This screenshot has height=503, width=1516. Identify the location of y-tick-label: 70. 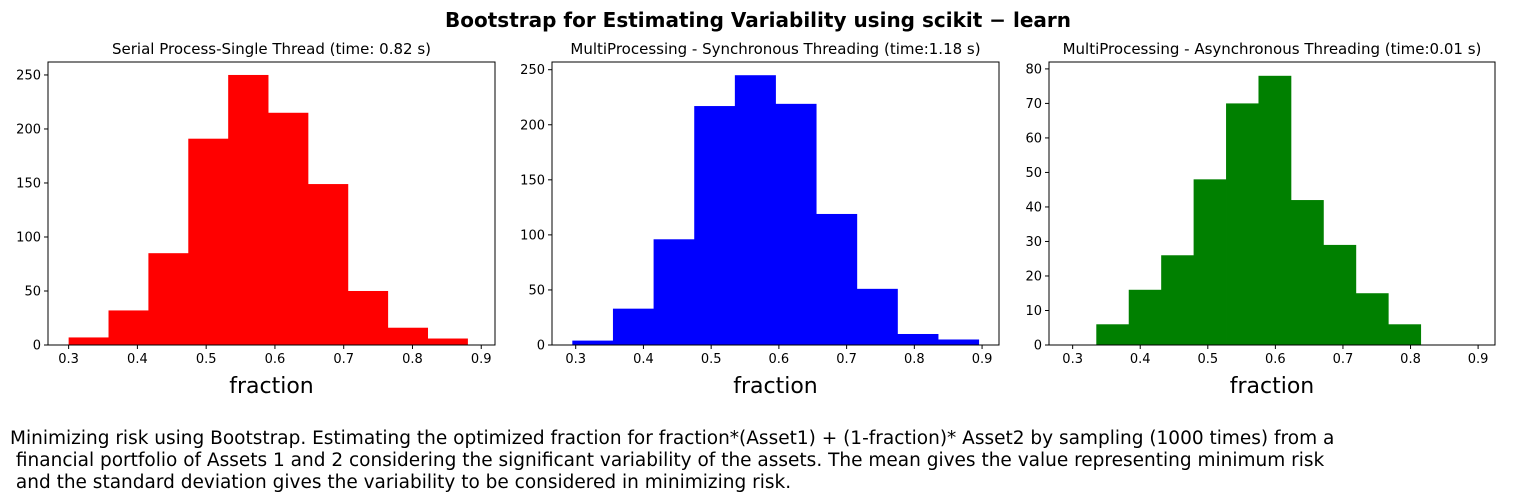
(1033, 104).